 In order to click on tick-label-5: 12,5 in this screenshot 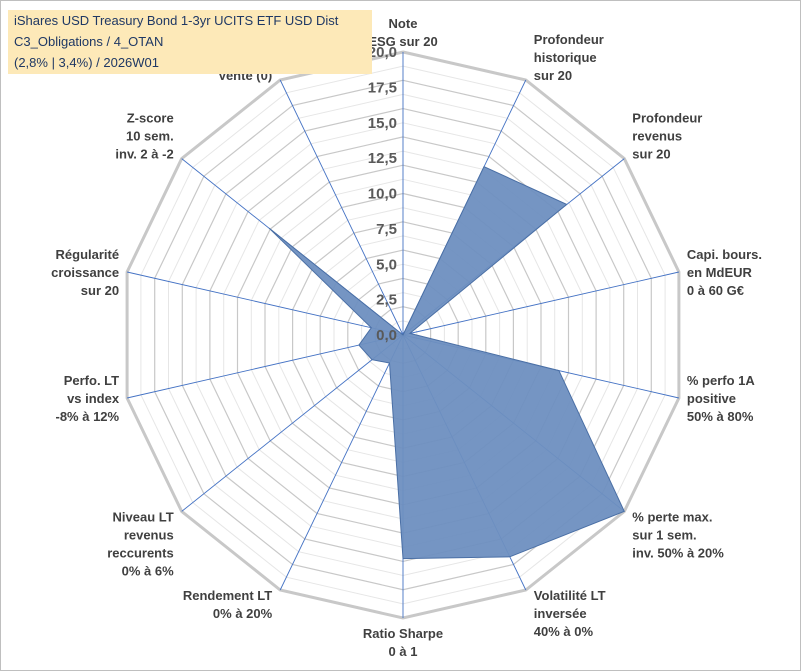, I will do `click(382, 158)`.